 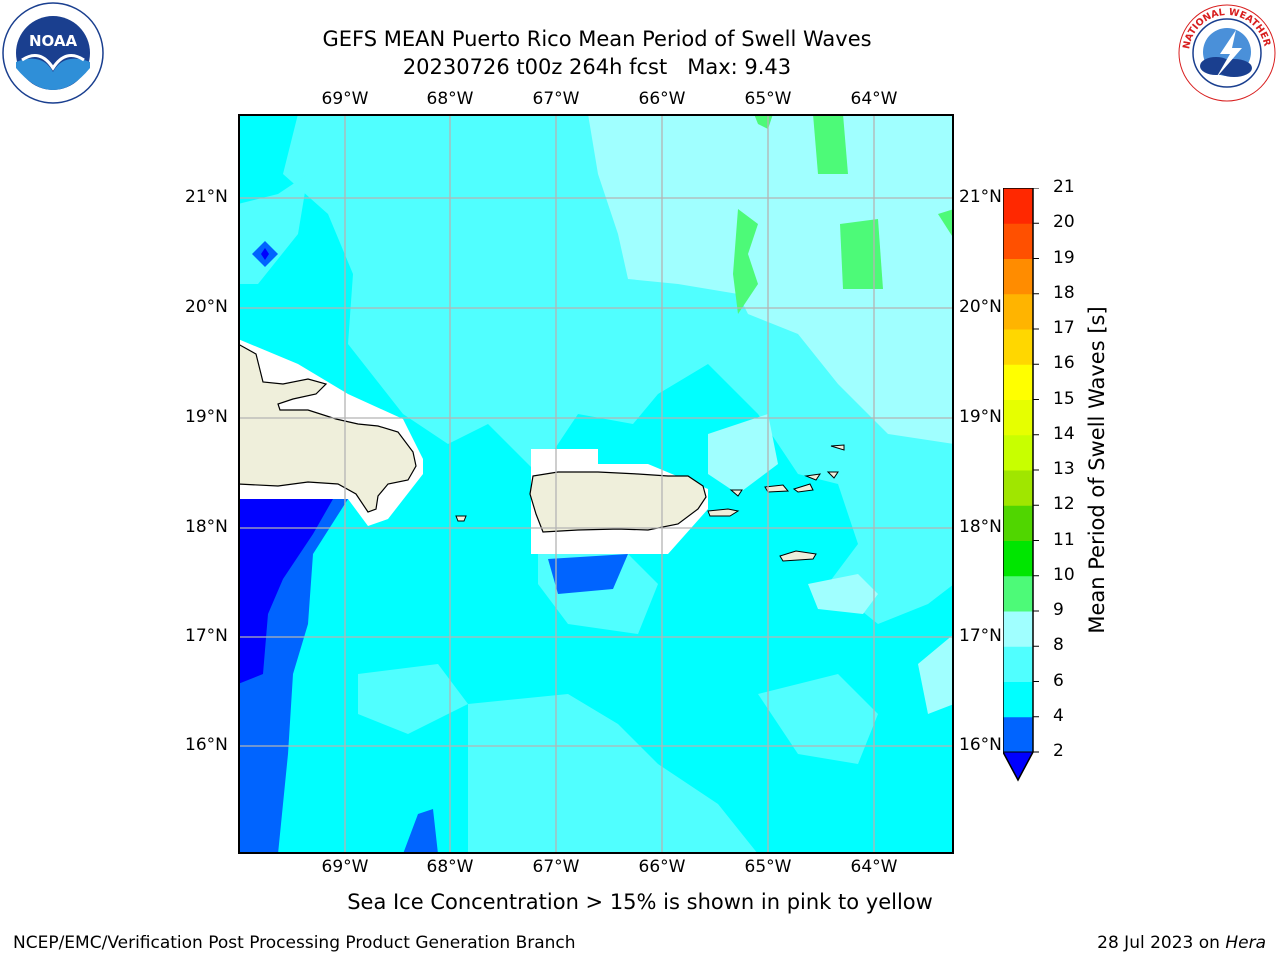 What do you see at coordinates (345, 99) in the screenshot?
I see `lon-label-top: 69°W` at bounding box center [345, 99].